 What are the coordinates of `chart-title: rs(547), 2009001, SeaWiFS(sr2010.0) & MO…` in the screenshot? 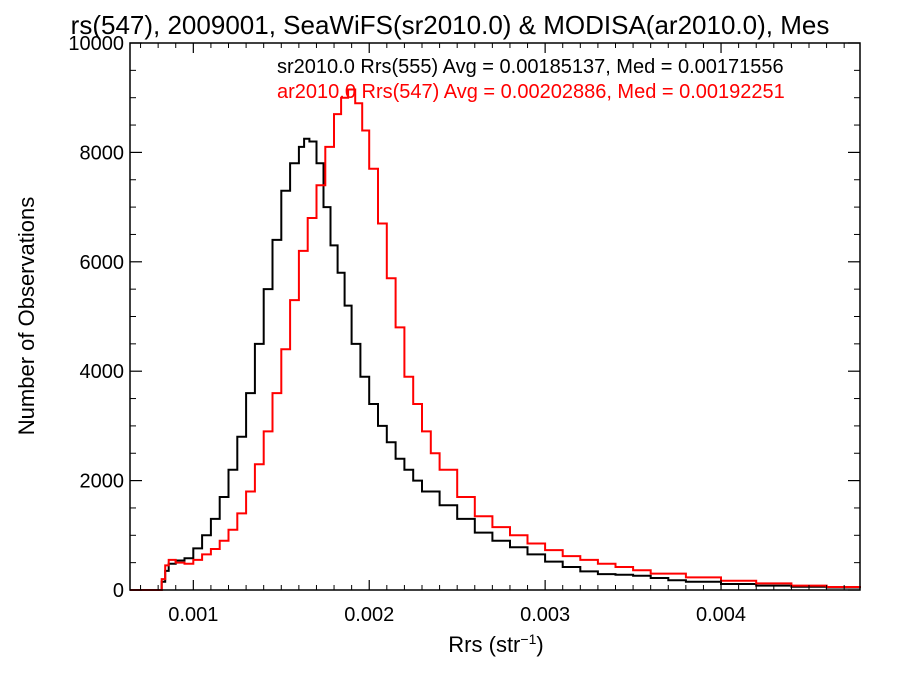 It's located at (450, 25).